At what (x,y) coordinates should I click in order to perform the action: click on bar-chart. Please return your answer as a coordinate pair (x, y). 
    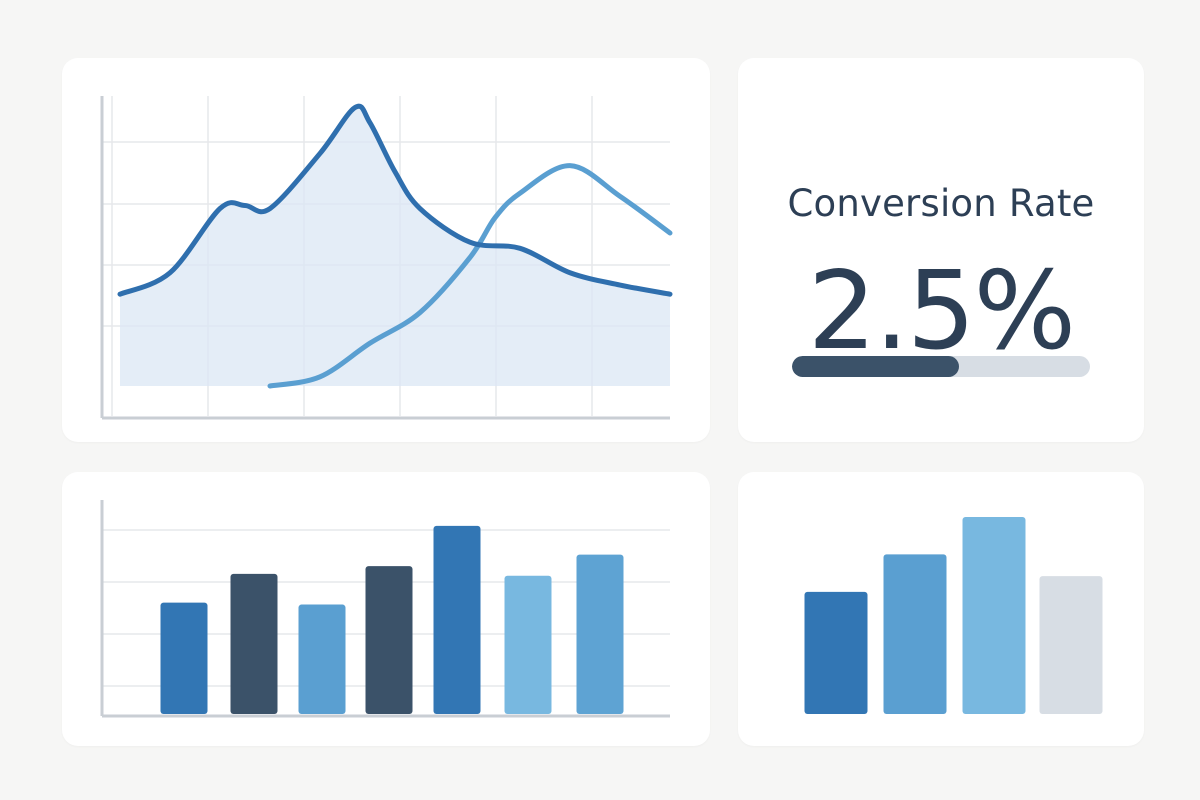
    Looking at the image, I should click on (385, 609).